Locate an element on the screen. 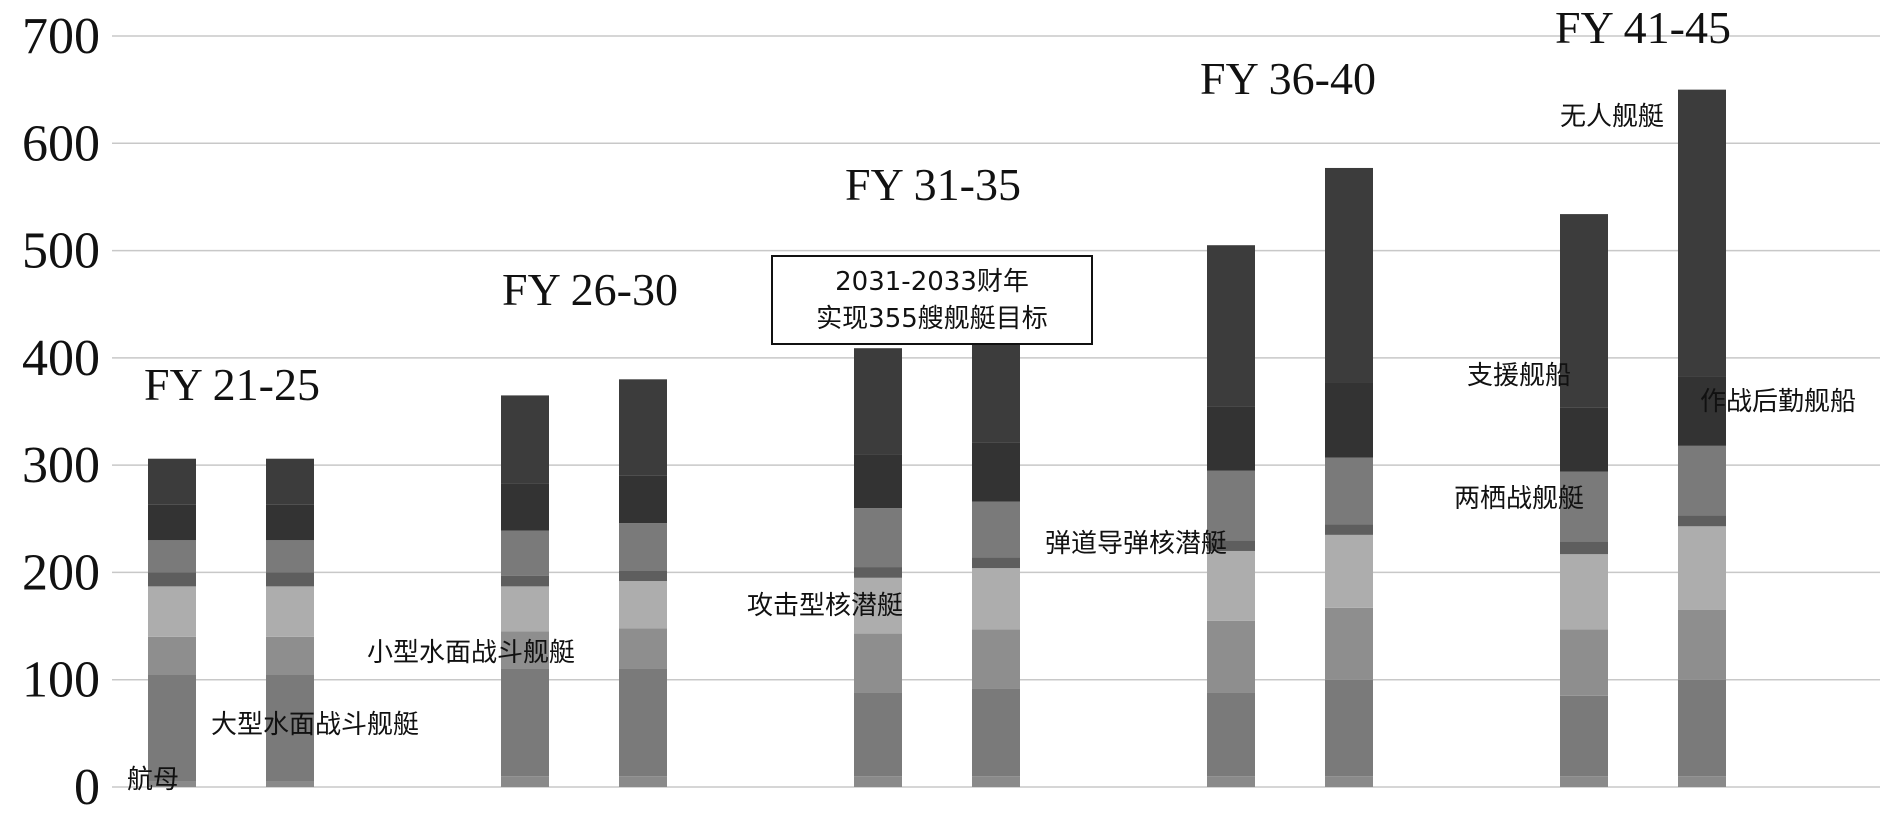 The width and height of the screenshot is (1890, 823). group-label: FY 41-45 is located at coordinates (1643, 27).